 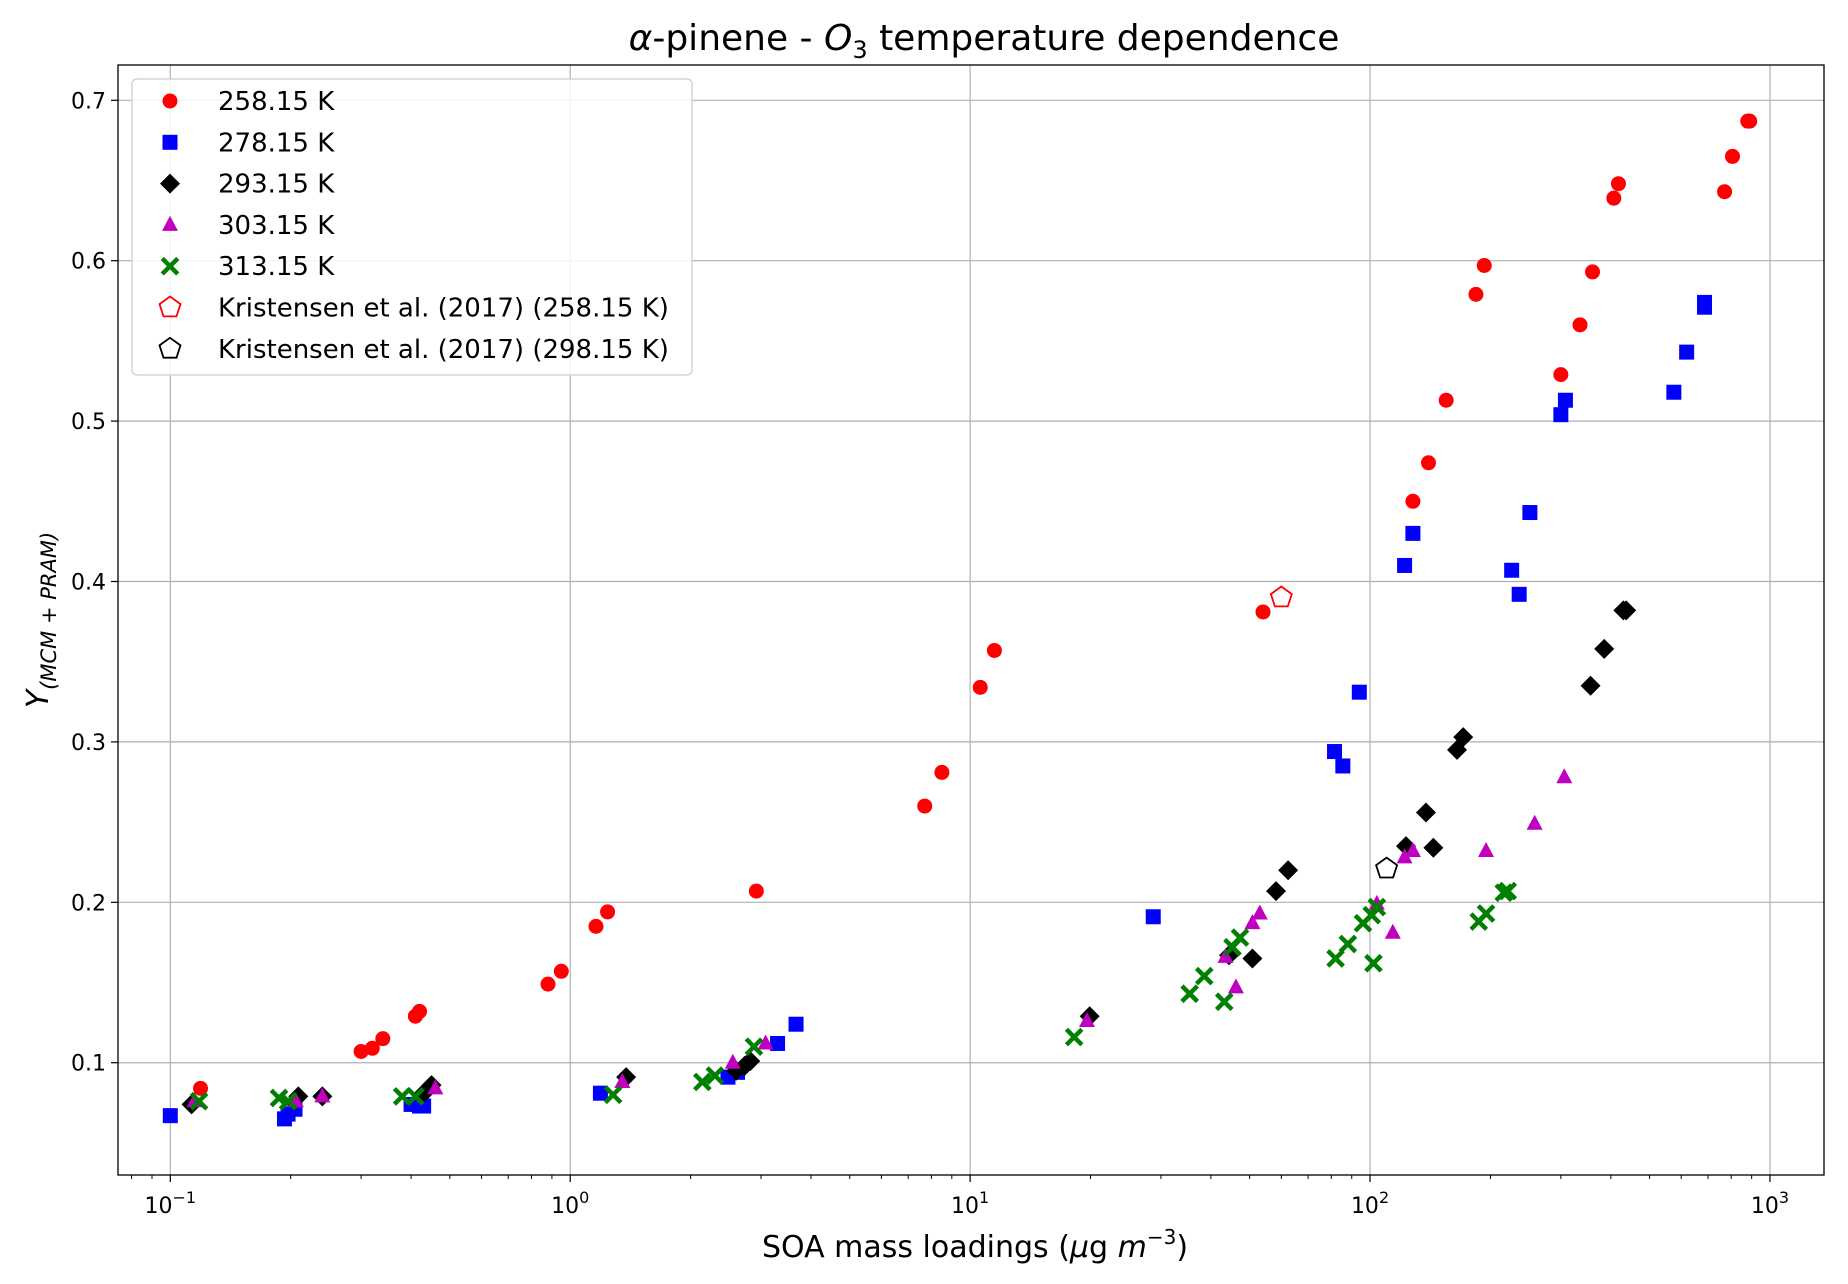 I want to click on y-tick-label: 0.2, so click(x=88, y=903).